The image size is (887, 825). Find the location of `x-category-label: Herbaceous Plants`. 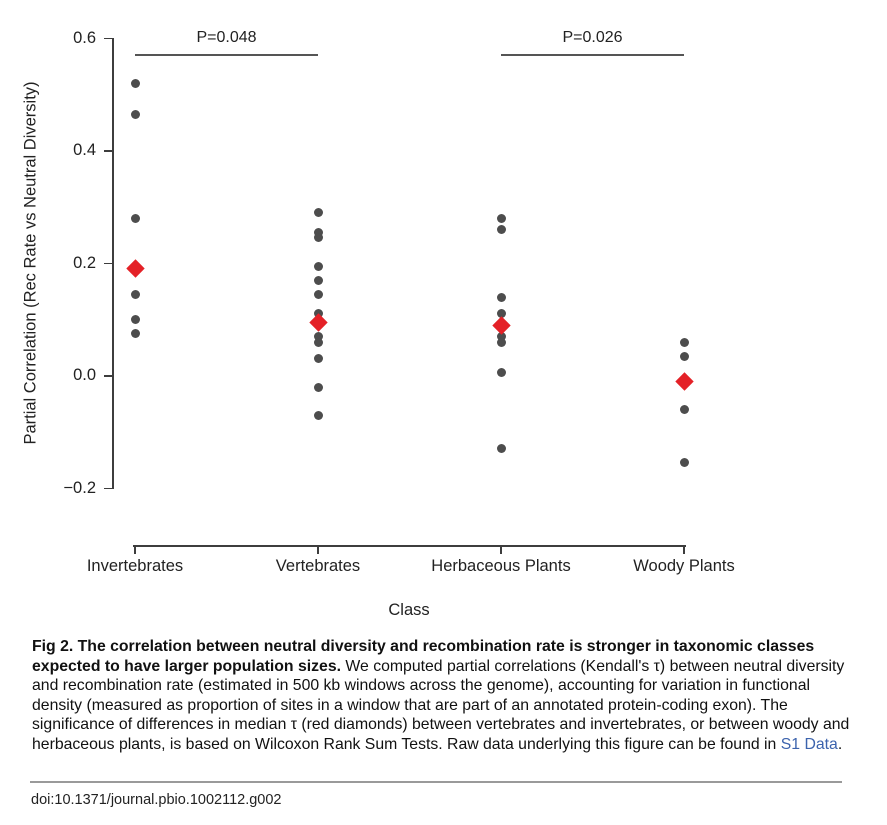

x-category-label: Herbaceous Plants is located at coordinates (501, 566).